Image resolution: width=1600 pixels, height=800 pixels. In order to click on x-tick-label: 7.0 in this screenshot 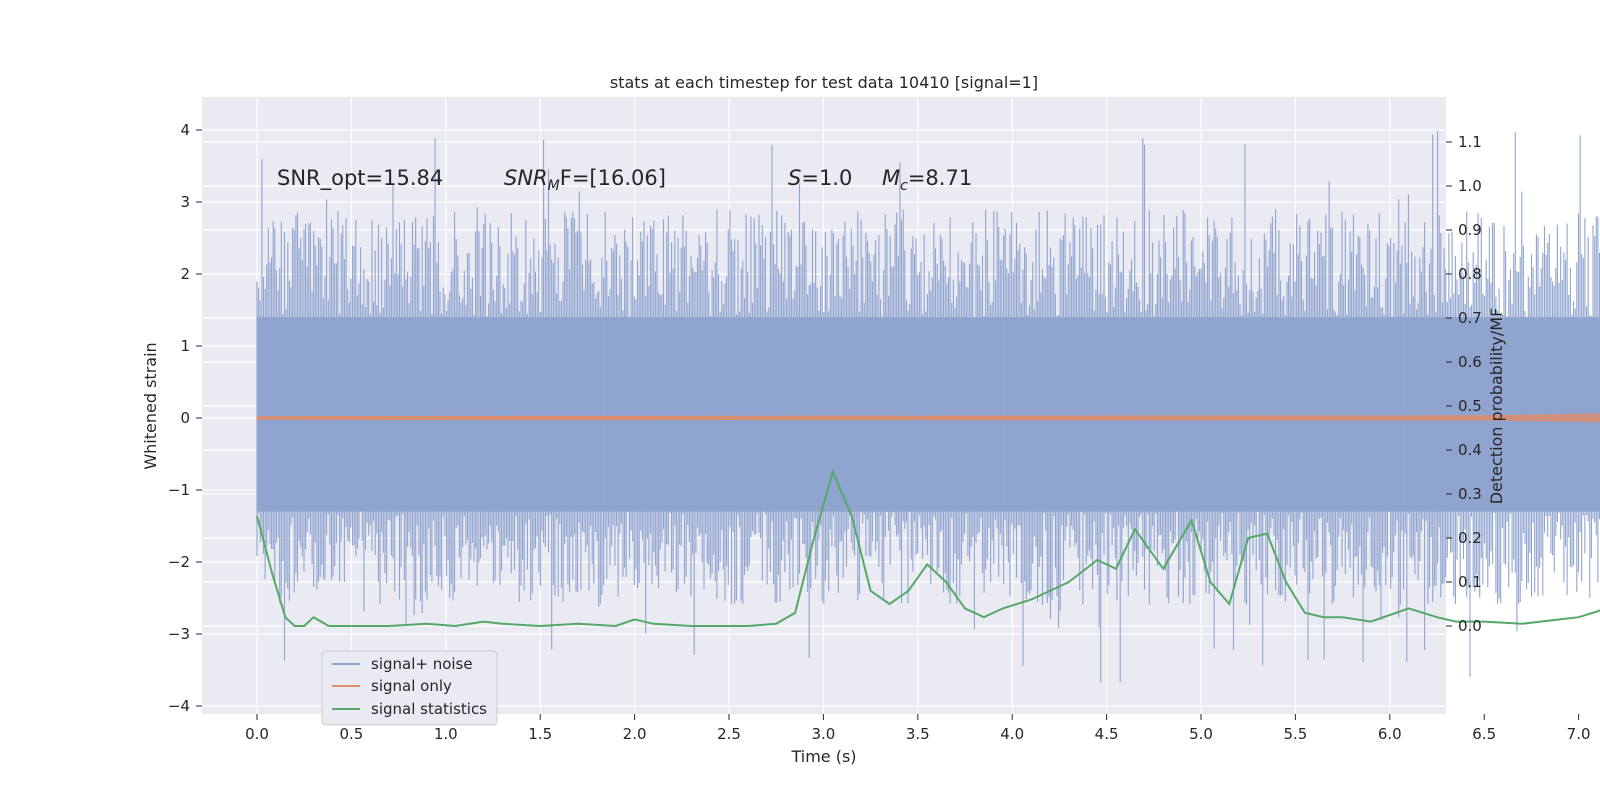, I will do `click(1579, 734)`.